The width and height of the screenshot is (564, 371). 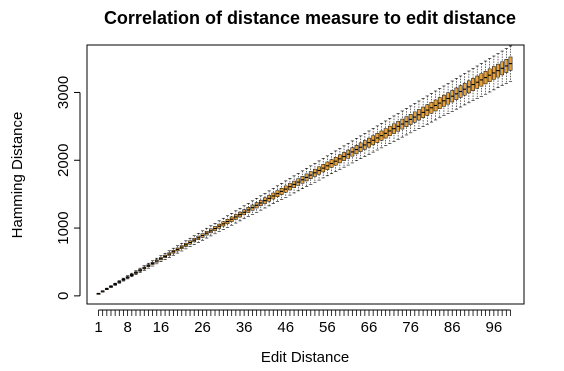 I want to click on x-tick-label-1: 1, so click(x=98, y=327).